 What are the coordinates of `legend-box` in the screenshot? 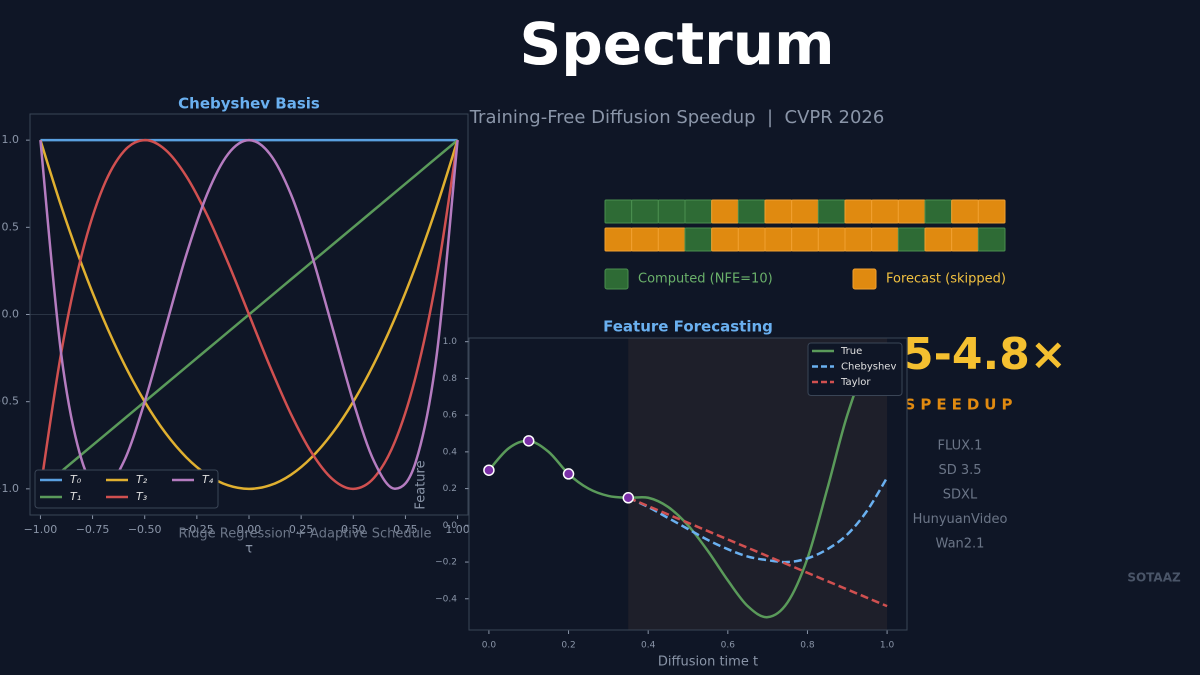 It's located at (126, 489).